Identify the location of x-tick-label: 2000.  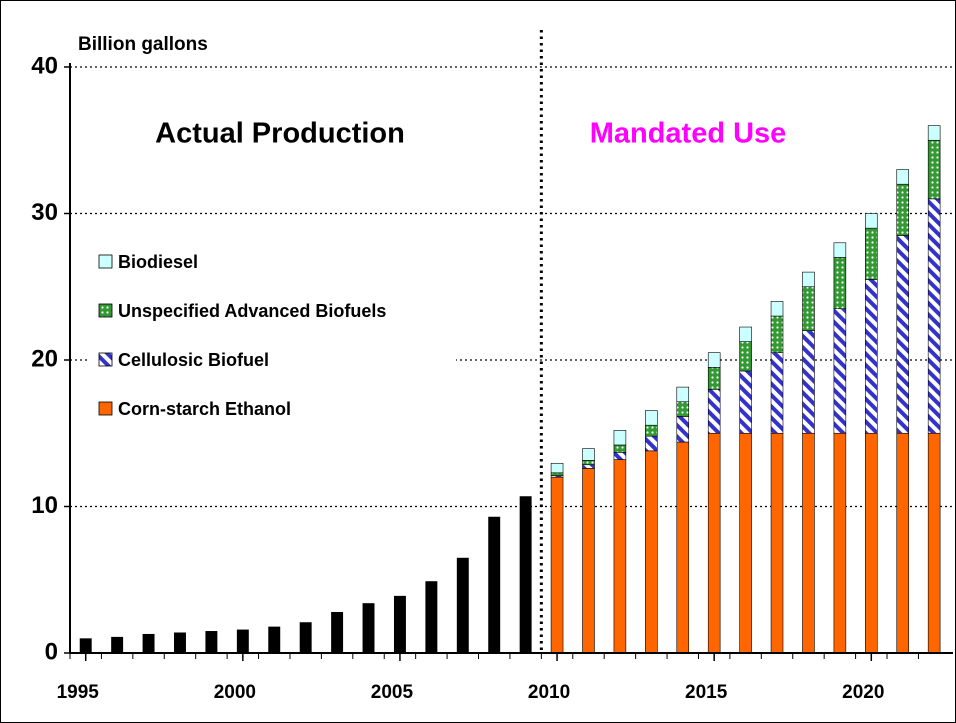
(235, 692).